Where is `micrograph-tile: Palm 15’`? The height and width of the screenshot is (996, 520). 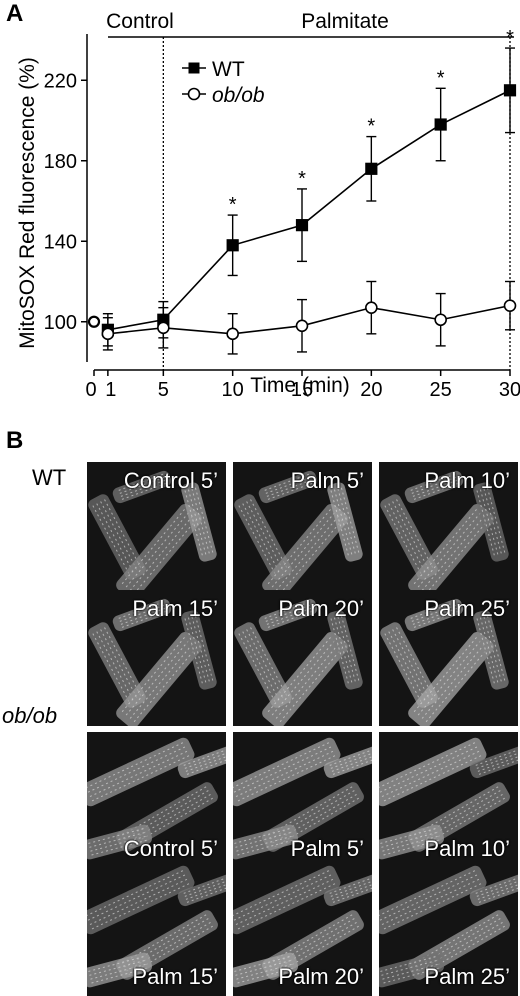
micrograph-tile: Palm 15’ is located at coordinates (156, 658).